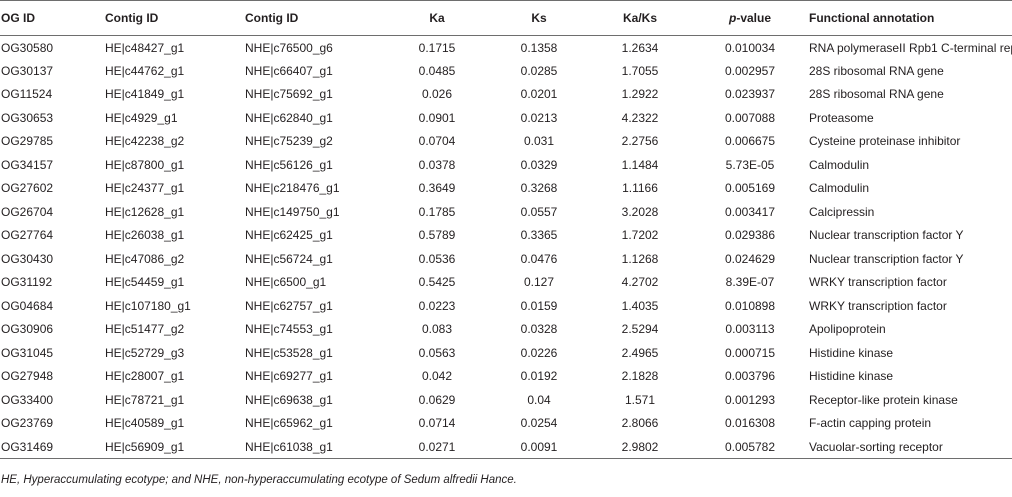  Describe the element at coordinates (640, 329) in the screenshot. I see `cell-ka-ks: 2.5294` at that location.